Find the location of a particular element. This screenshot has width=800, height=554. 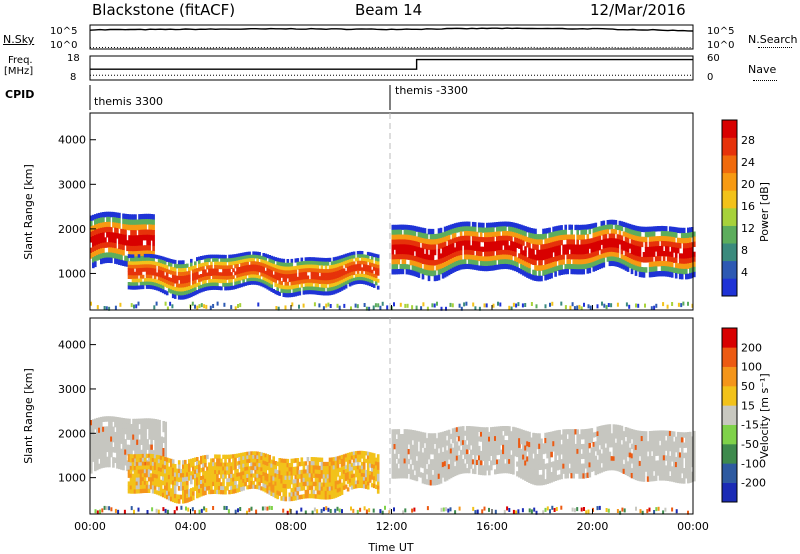

nsearch-dotted-legend is located at coordinates (775, 47).